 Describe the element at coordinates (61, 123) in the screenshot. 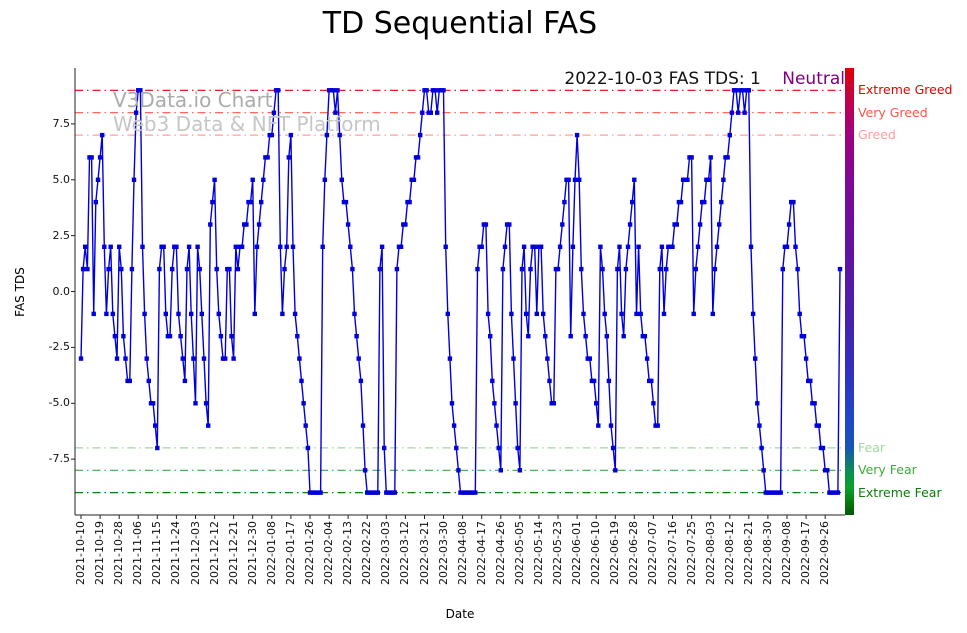

I see `y-tick-label: 7.5` at that location.